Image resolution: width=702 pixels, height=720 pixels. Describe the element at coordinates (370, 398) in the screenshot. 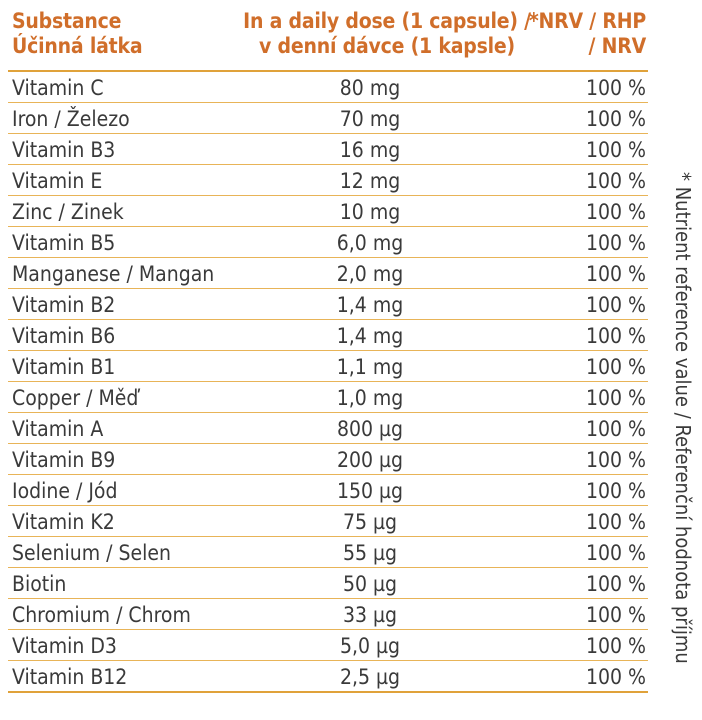

I see `cell-dose: 1,0 mg` at that location.